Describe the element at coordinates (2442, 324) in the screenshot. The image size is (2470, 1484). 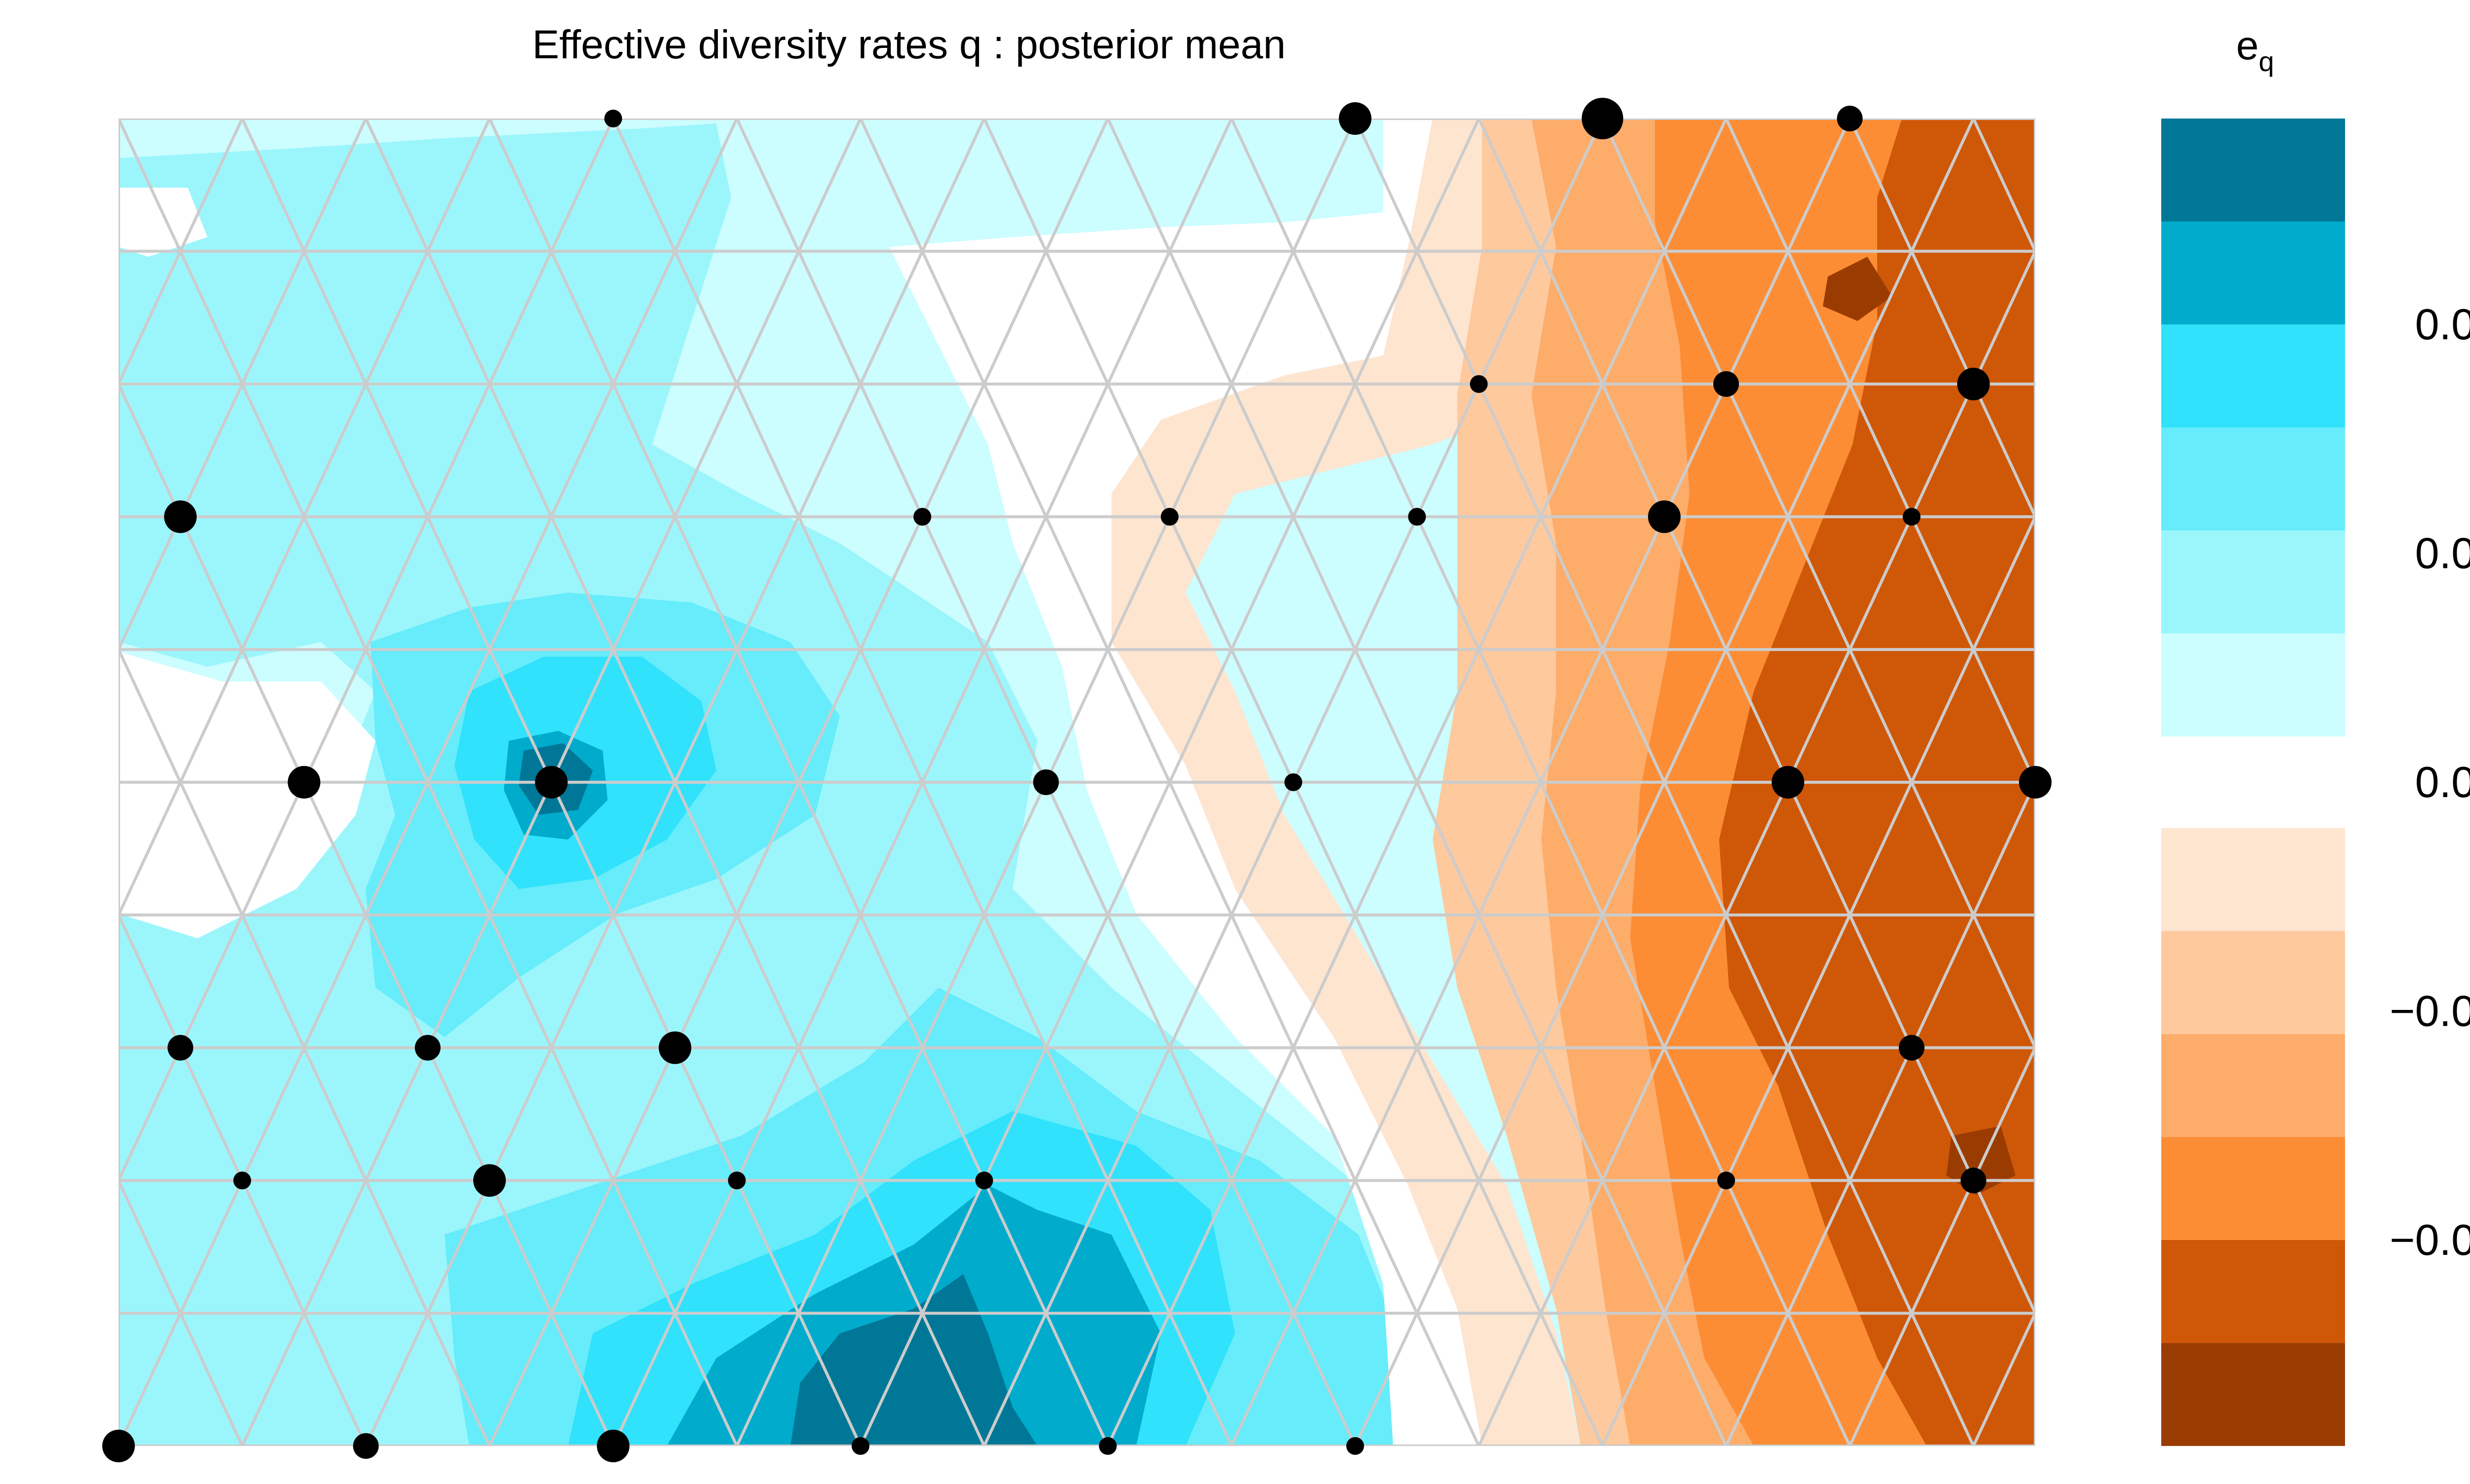
I see `legend-tick-label: 0.04` at that location.